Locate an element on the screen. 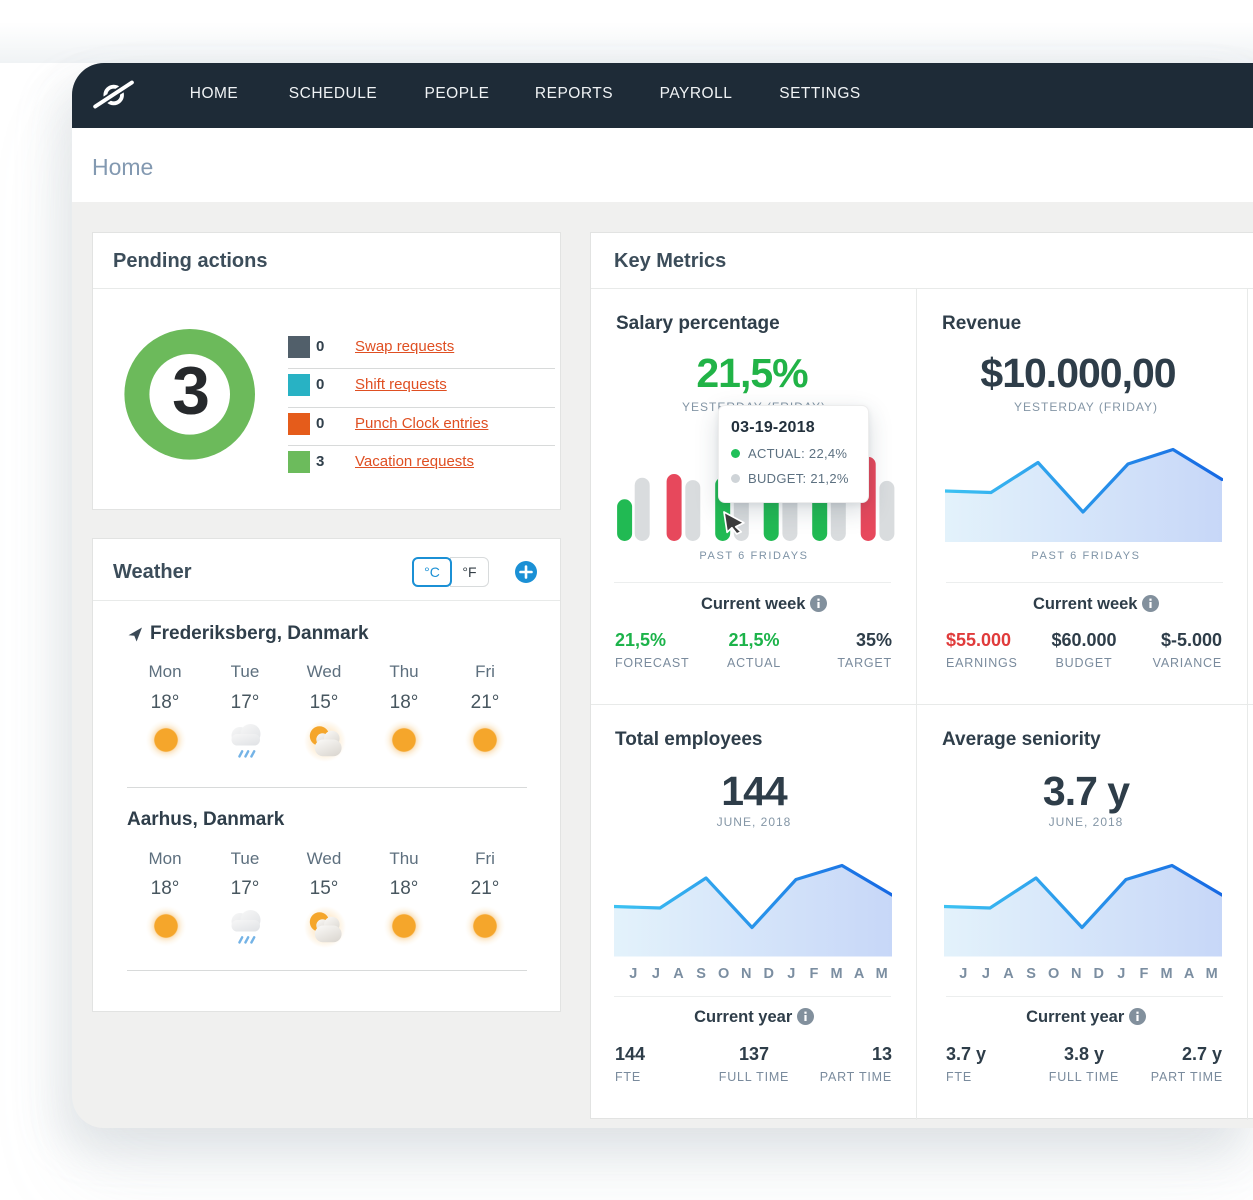 This screenshot has width=1253, height=1200. svg-text: 3 is located at coordinates (191, 391).